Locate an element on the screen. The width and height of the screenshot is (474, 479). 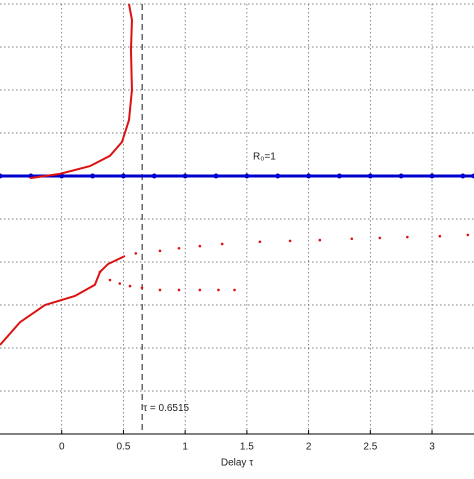
annotation: τ = 0.6515 is located at coordinates (166, 408).